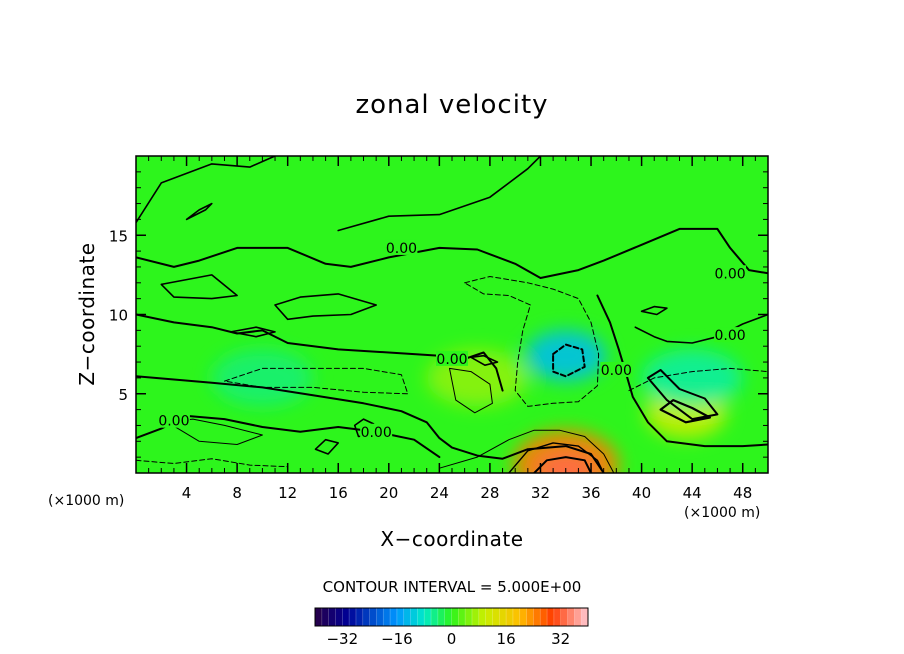 The height and width of the screenshot is (654, 904). I want to click on colorbar-frame, so click(451, 617).